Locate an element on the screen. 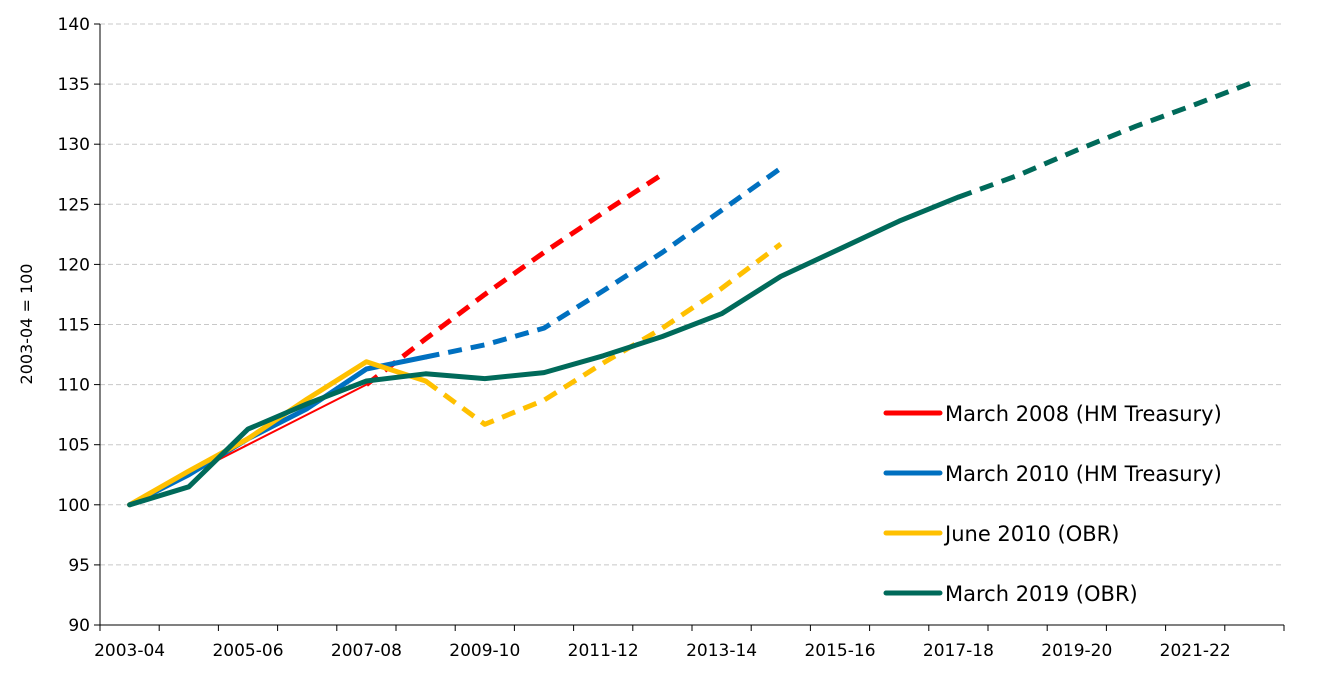  legend-item: June 2010 (OBR) is located at coordinates (1001, 534).